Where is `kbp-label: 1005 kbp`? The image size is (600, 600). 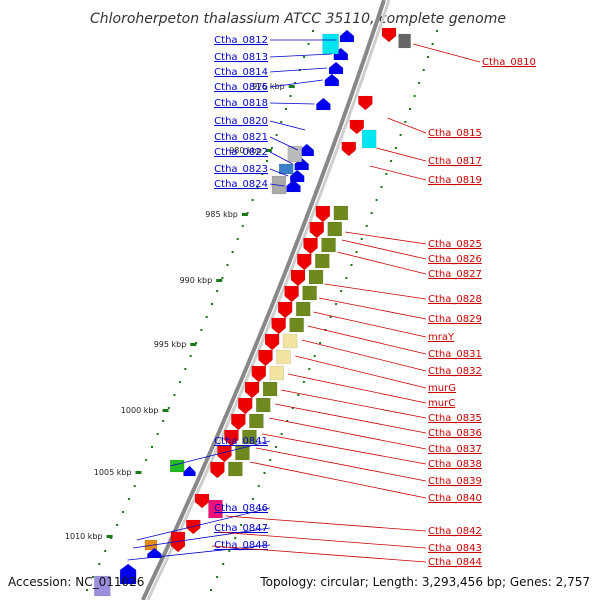 kbp-label: 1005 kbp is located at coordinates (113, 472).